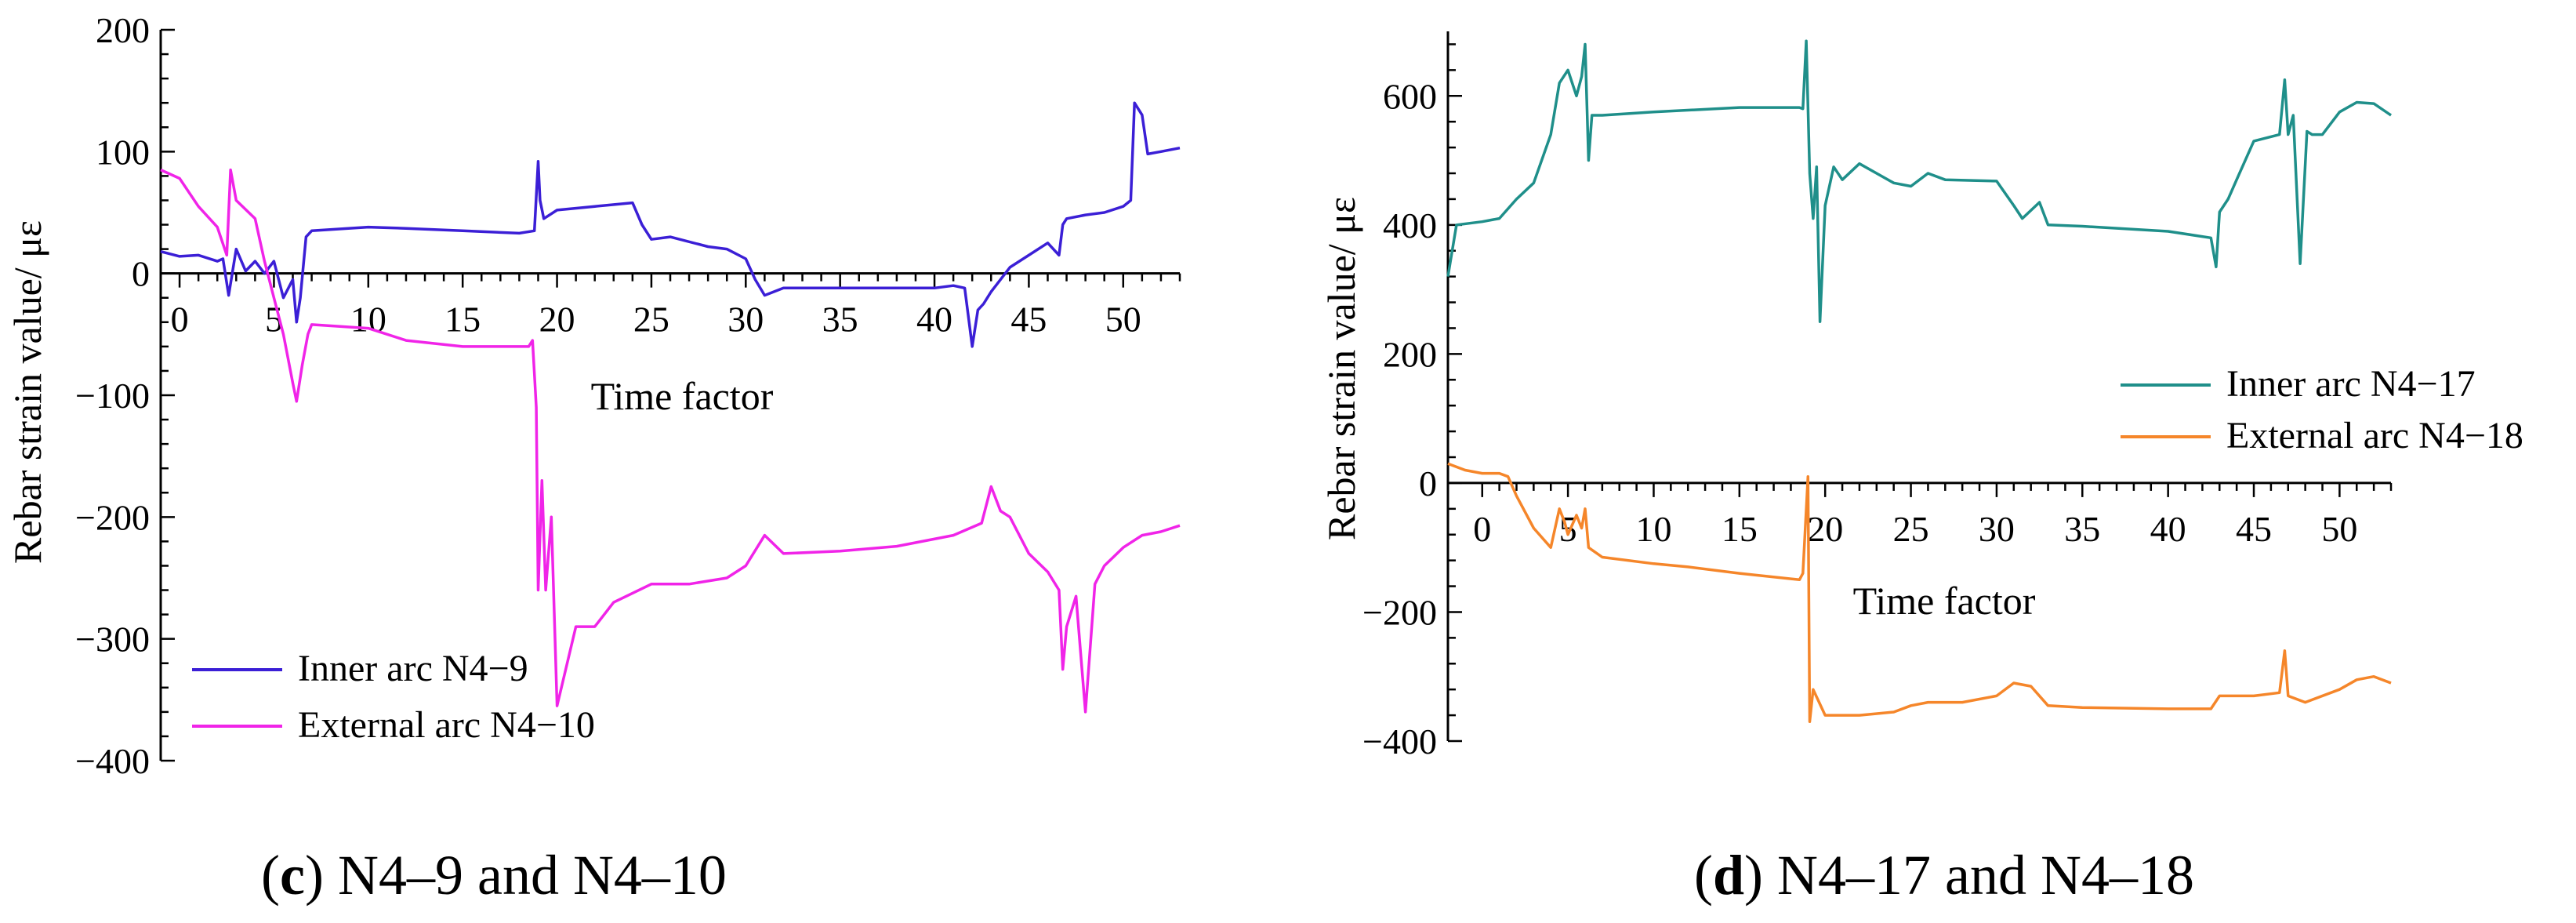 This screenshot has height=923, width=2576. I want to click on caption-d: (d) N4–17 and N4–18, so click(1944, 875).